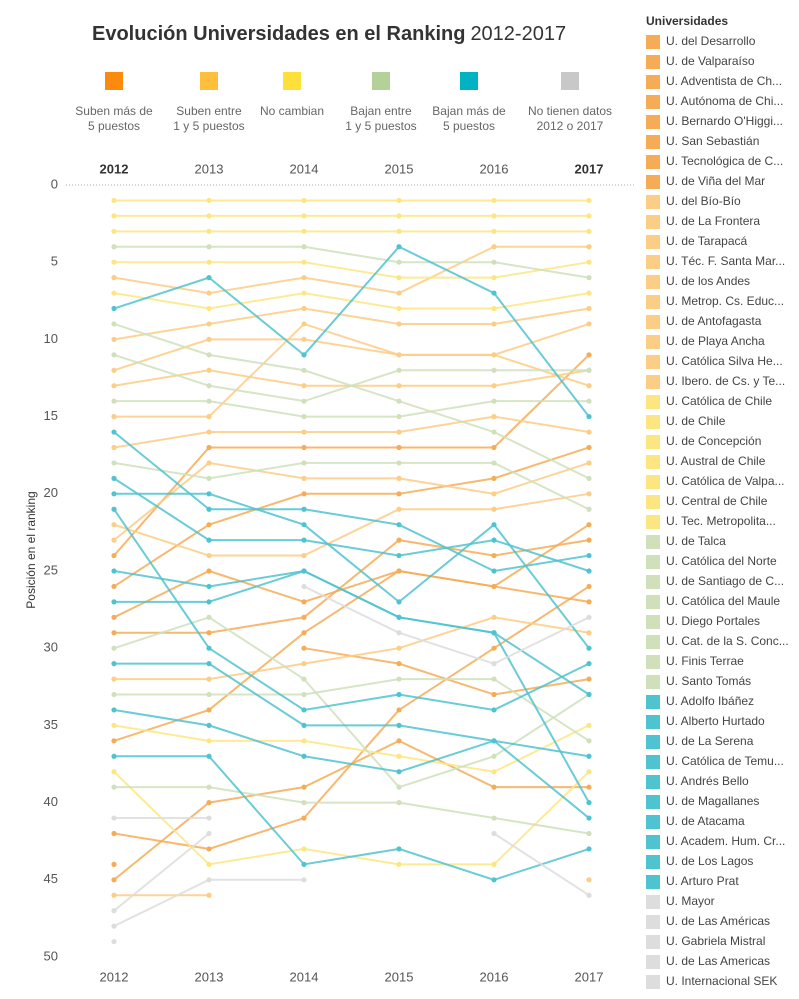  Describe the element at coordinates (114, 81) in the screenshot. I see `group-swatch` at that location.